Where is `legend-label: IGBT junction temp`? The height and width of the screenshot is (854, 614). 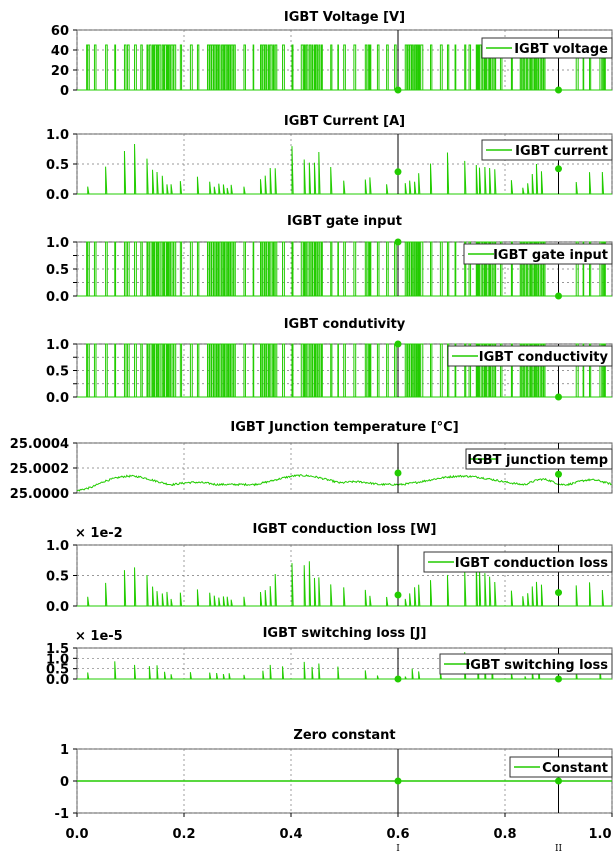 legend-label: IGBT junction temp is located at coordinates (537, 460).